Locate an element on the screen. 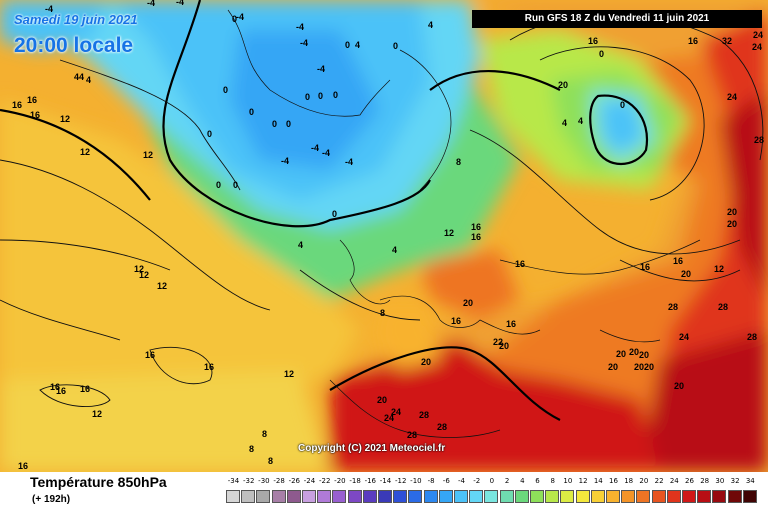  legend-label: 12 is located at coordinates (583, 481).